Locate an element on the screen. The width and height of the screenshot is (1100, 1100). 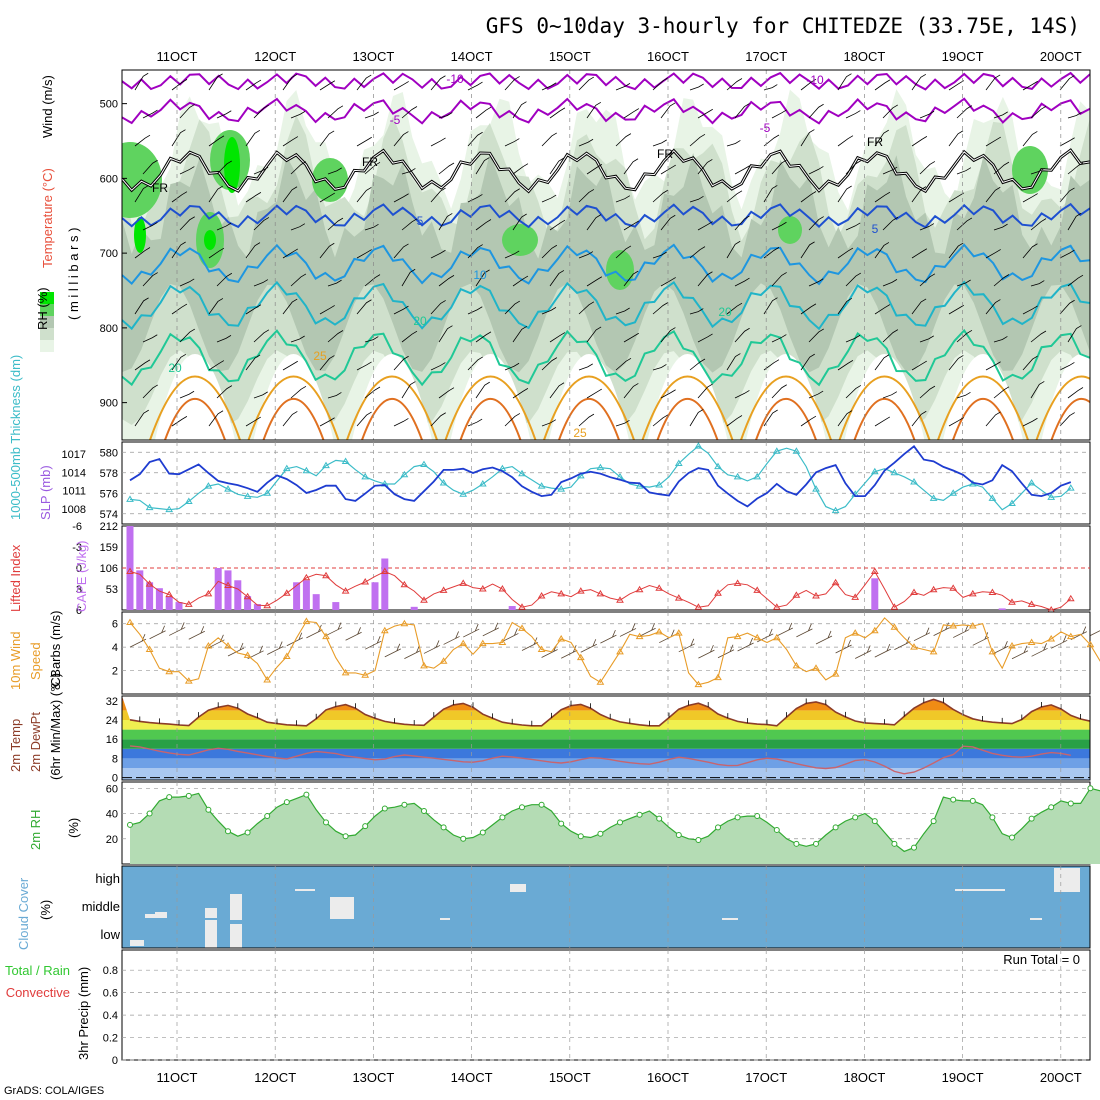
date-label-top: 17OCT is located at coordinates (766, 56).